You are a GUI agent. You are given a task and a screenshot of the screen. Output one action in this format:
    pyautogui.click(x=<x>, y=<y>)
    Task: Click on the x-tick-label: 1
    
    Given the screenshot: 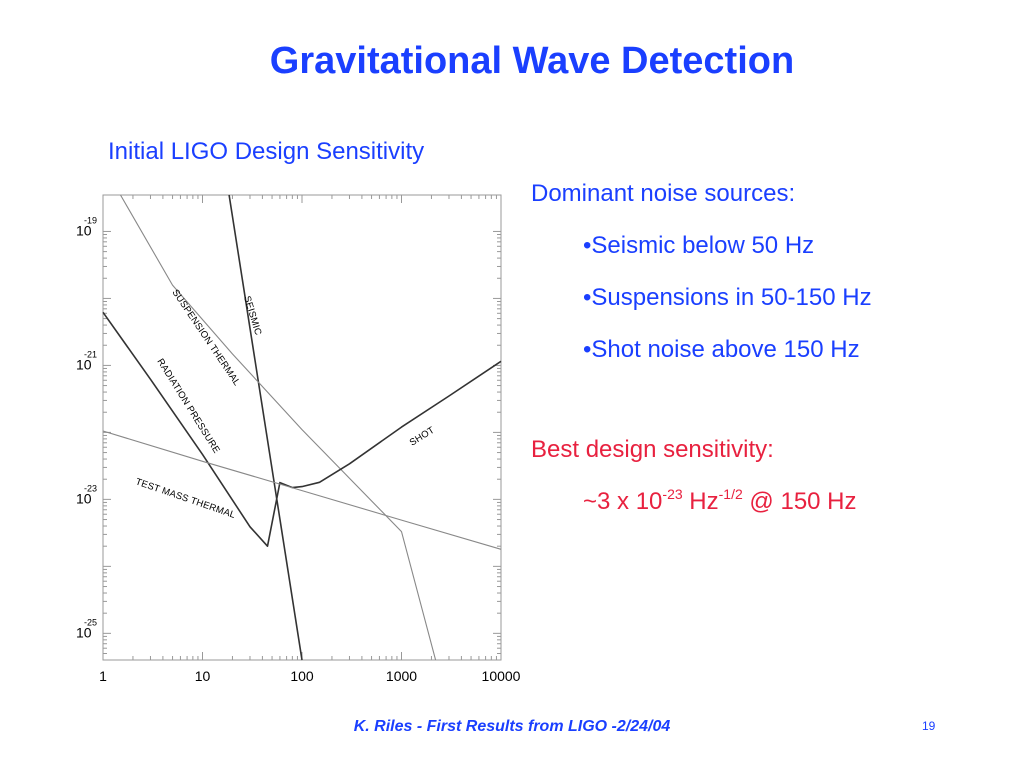 What is the action you would take?
    pyautogui.click(x=103, y=676)
    